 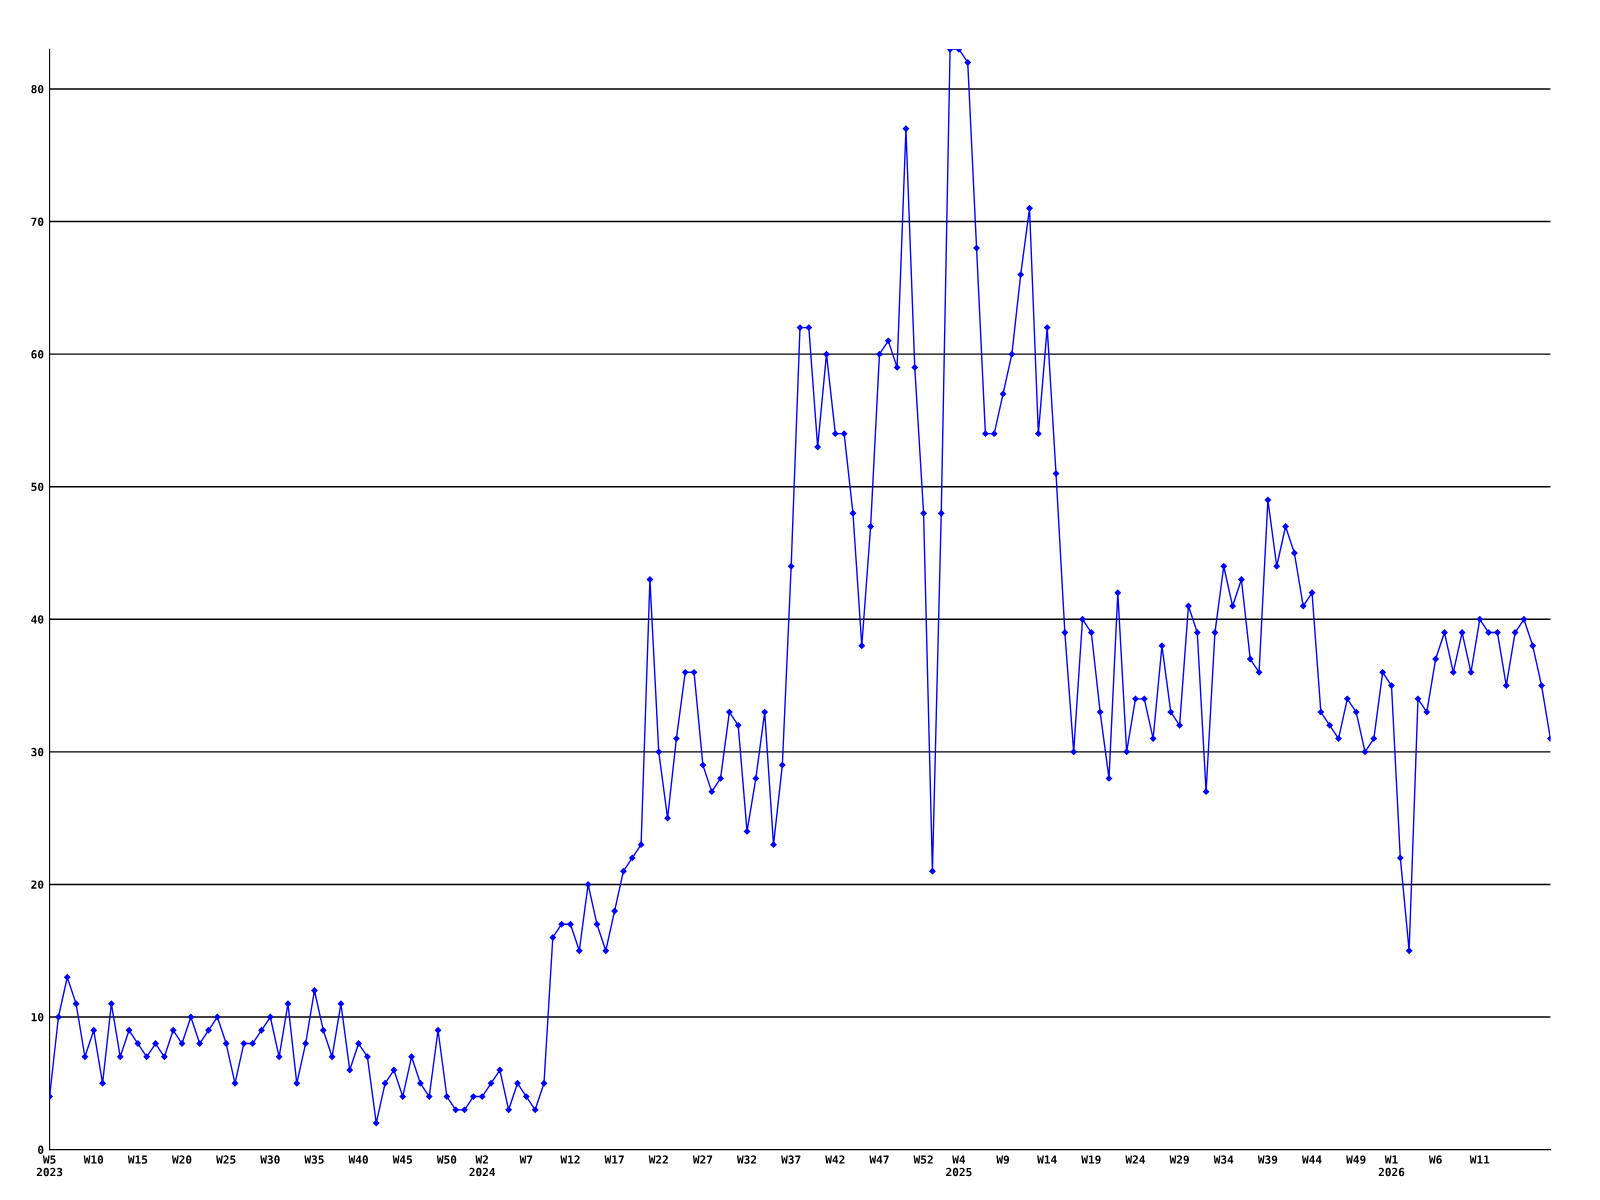 I want to click on x-tick-label: W49, so click(x=1356, y=1159).